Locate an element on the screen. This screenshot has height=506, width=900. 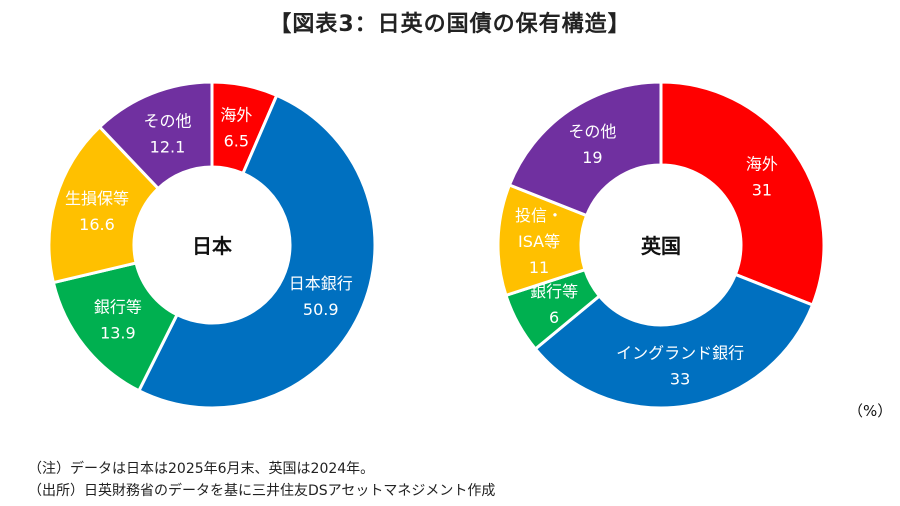
center-label-japan: 日本 is located at coordinates (212, 246).